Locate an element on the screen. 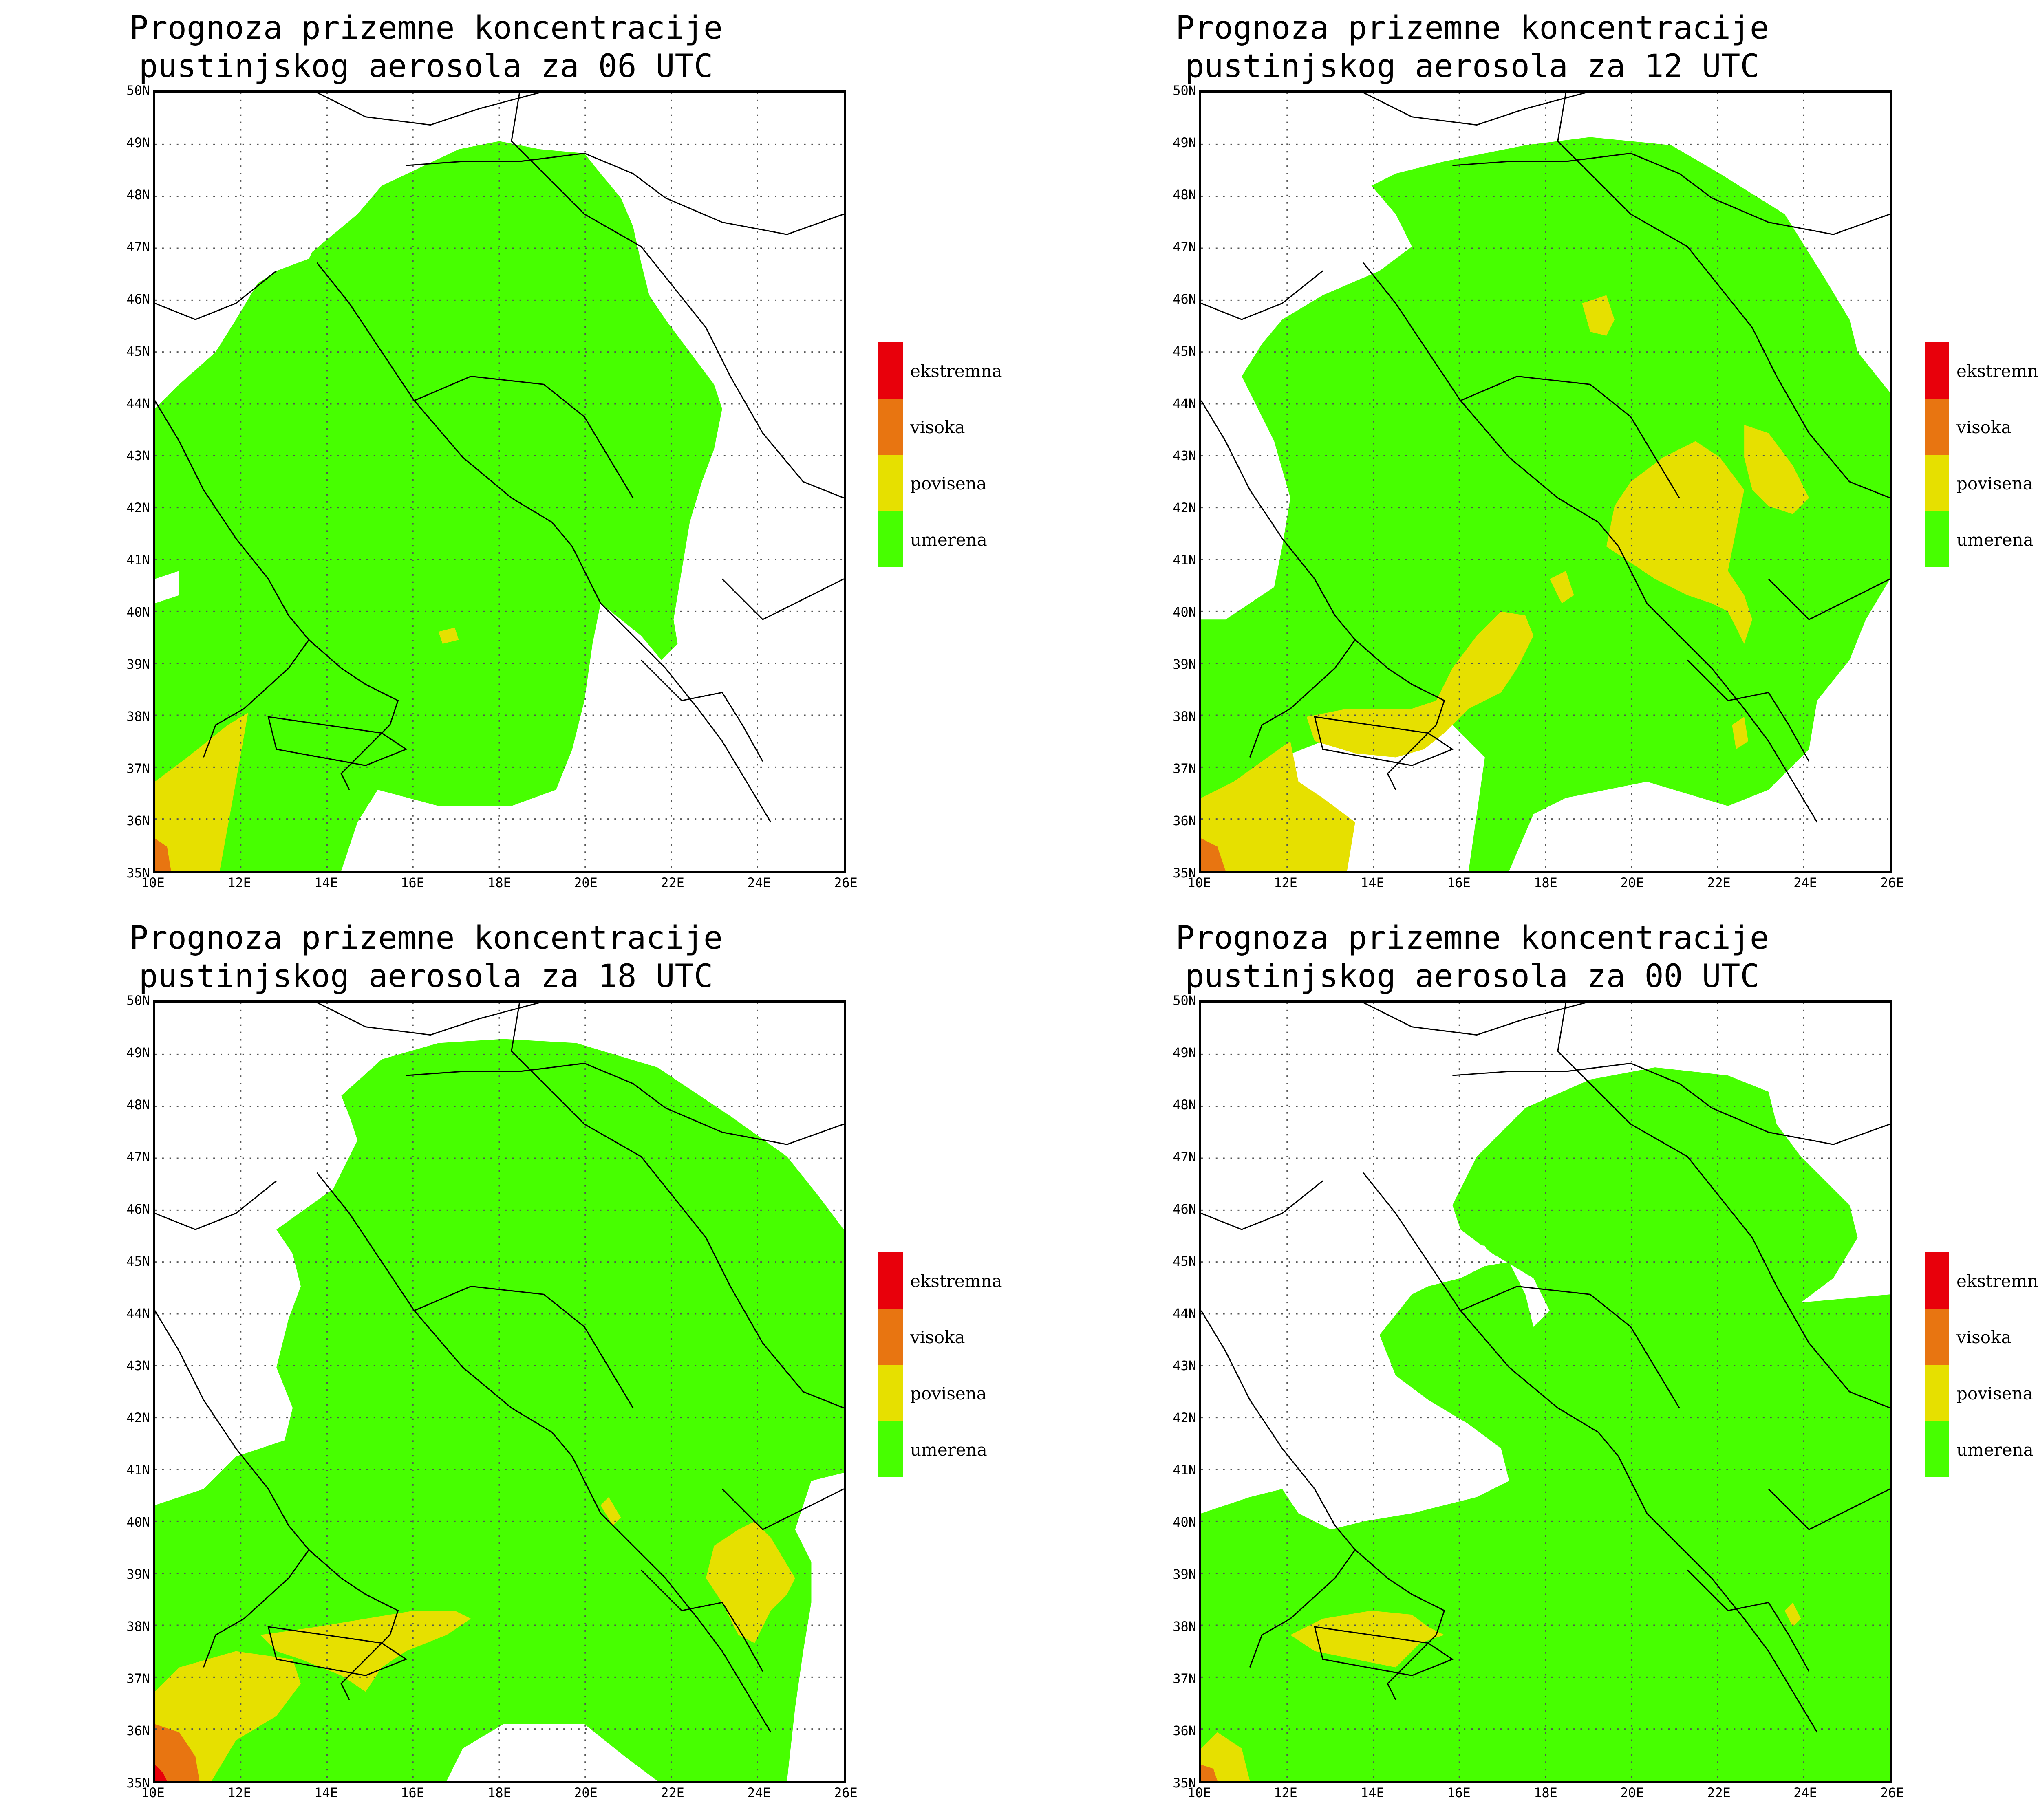  povisena-patch is located at coordinates (1278, 806).